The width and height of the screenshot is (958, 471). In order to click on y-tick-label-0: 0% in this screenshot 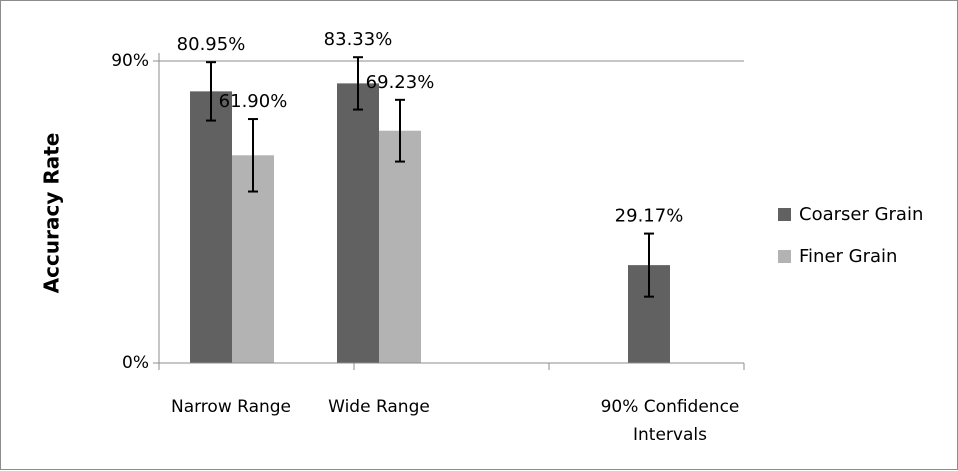, I will do `click(135, 363)`.